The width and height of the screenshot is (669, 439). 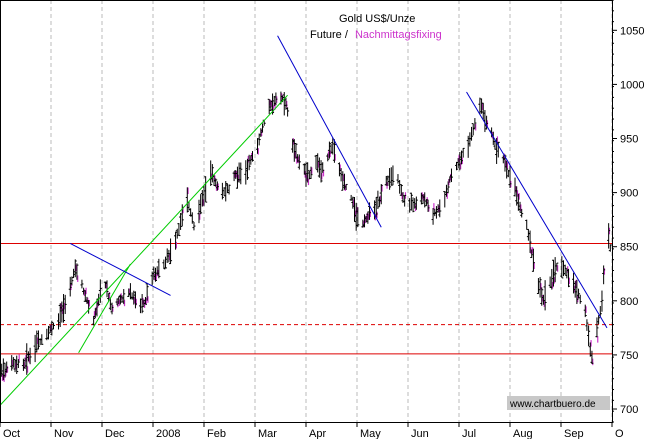 I want to click on subtitle-future: Future /, so click(x=329, y=35).